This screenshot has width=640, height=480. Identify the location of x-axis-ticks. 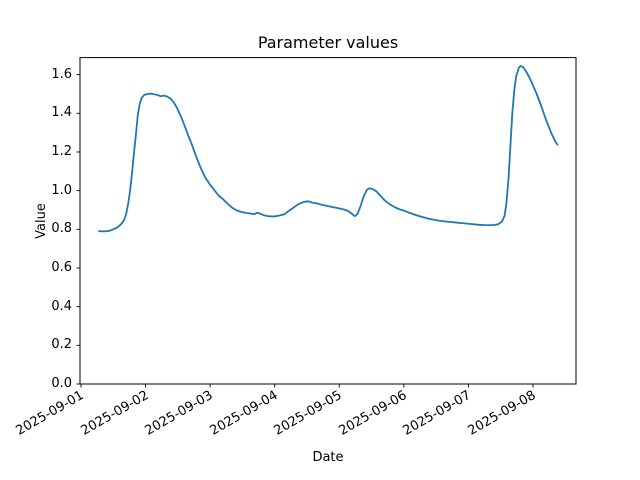
(307, 386).